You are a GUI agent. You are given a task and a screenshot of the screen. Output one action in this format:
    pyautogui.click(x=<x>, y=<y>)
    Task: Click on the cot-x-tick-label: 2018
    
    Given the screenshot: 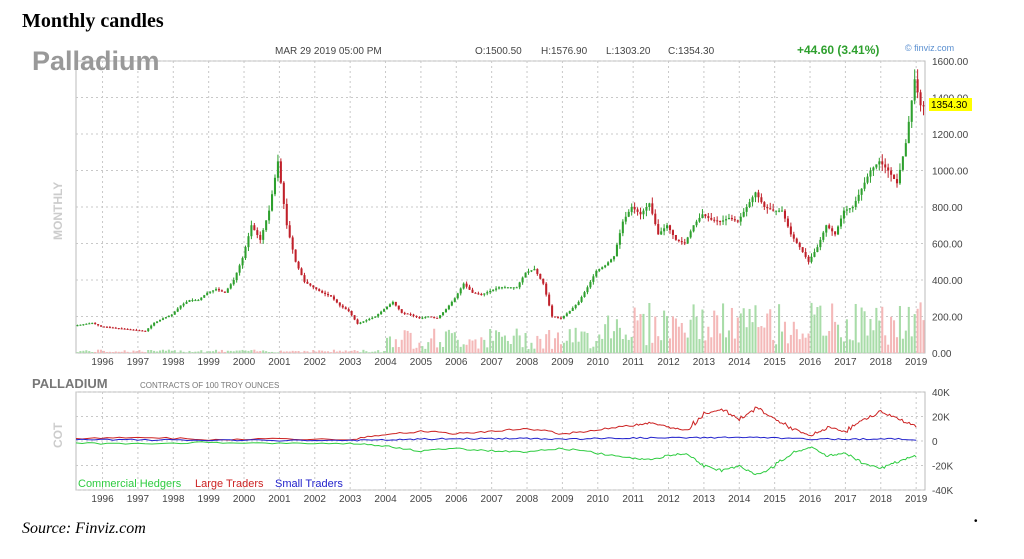 What is the action you would take?
    pyautogui.click(x=881, y=499)
    